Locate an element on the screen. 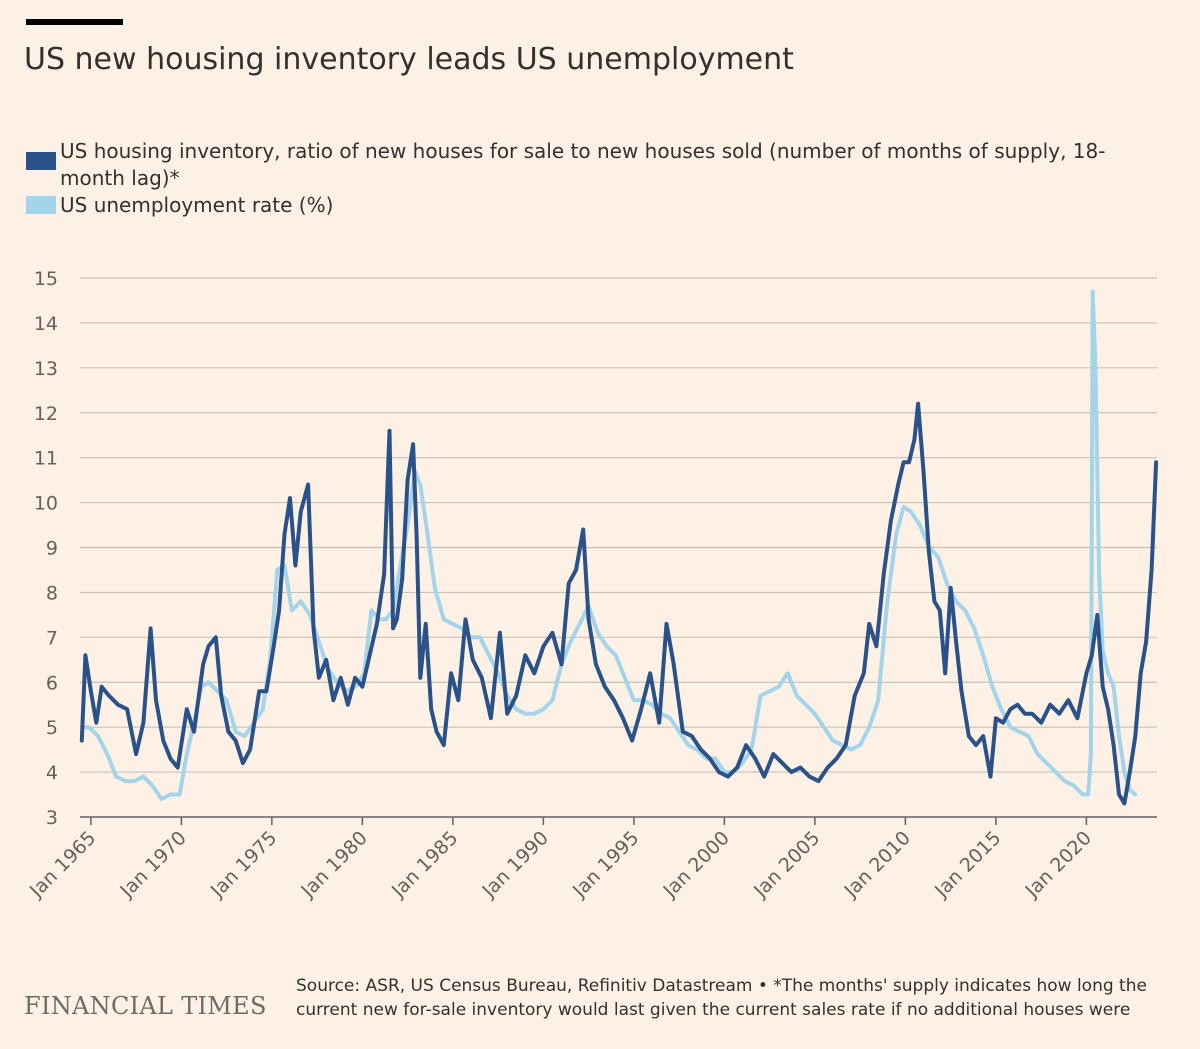  y-tick-label: 14 is located at coordinates (46, 324).